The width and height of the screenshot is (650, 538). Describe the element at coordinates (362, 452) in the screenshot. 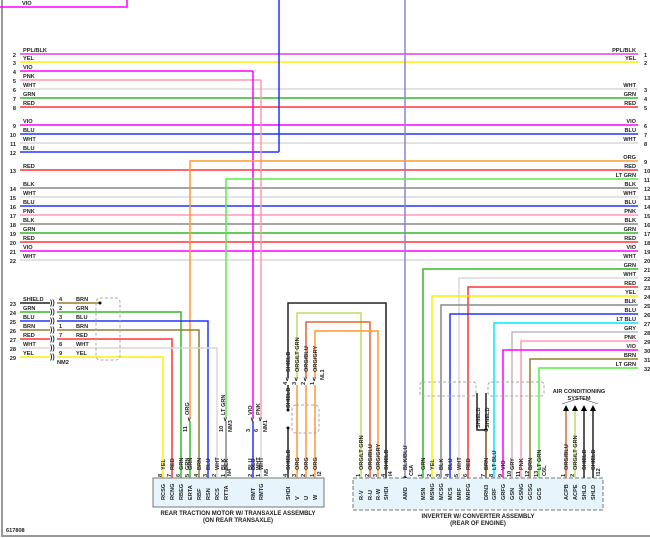

I see `wire-label: ORG/LT GRN` at that location.